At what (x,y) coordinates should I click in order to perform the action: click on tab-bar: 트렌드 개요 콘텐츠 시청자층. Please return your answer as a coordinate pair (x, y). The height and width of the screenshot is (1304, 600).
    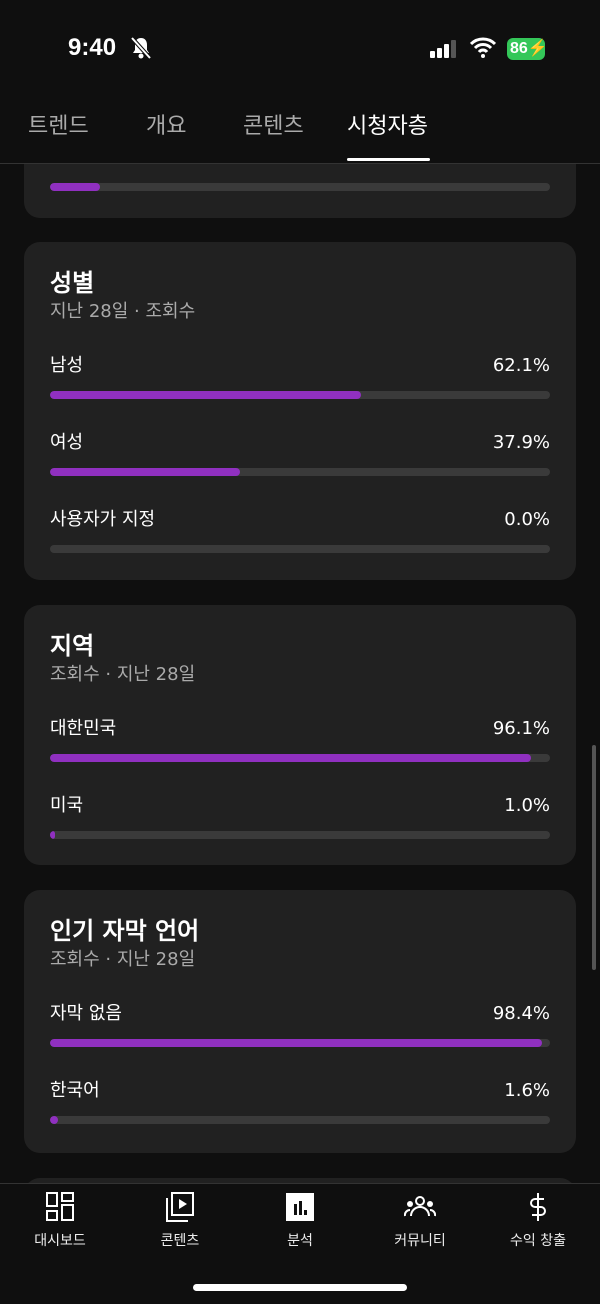
    Looking at the image, I should click on (300, 132).